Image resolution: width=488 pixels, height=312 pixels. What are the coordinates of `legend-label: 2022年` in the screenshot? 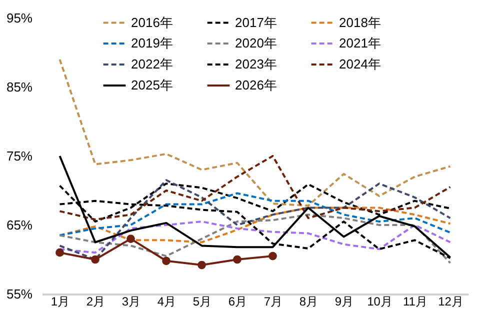 It's located at (152, 64).